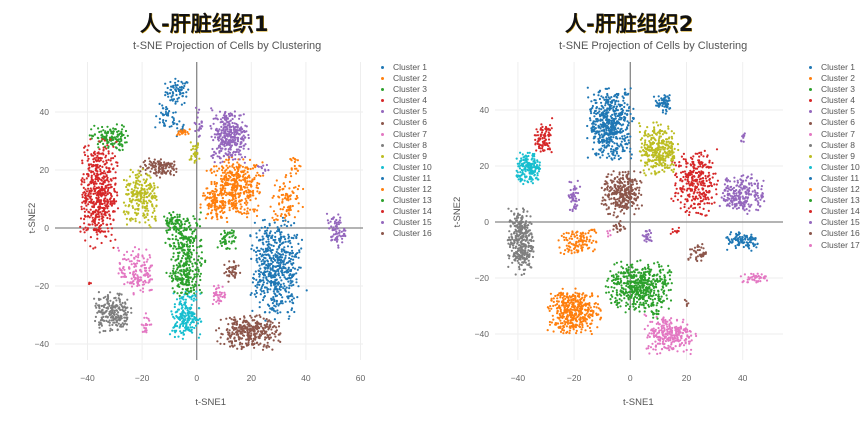  I want to click on y-tick-label: 20, so click(45, 170).